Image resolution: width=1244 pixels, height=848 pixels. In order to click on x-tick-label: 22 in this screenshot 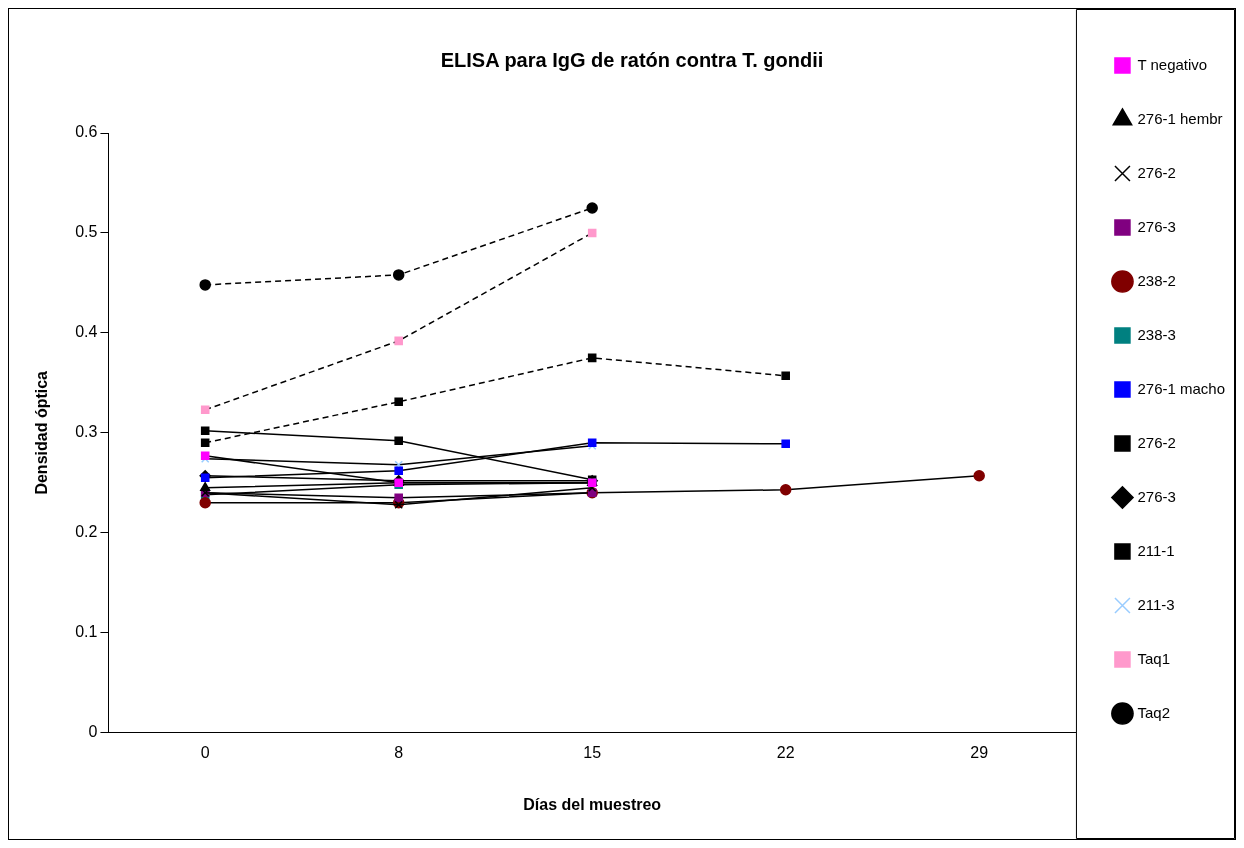, I will do `click(785, 752)`.